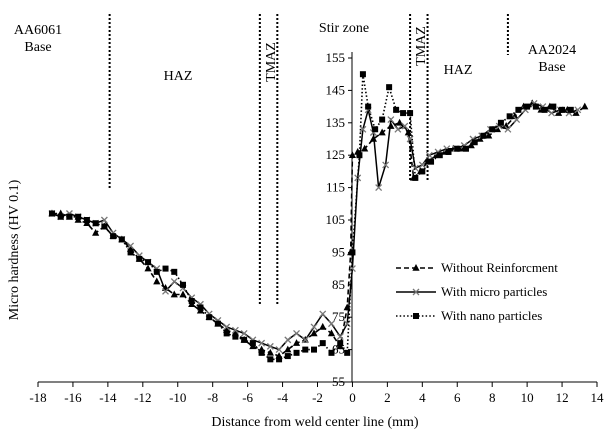 The image size is (604, 432). Describe the element at coordinates (38, 39) in the screenshot. I see `annotation-aa6061: AA6061 Base` at that location.